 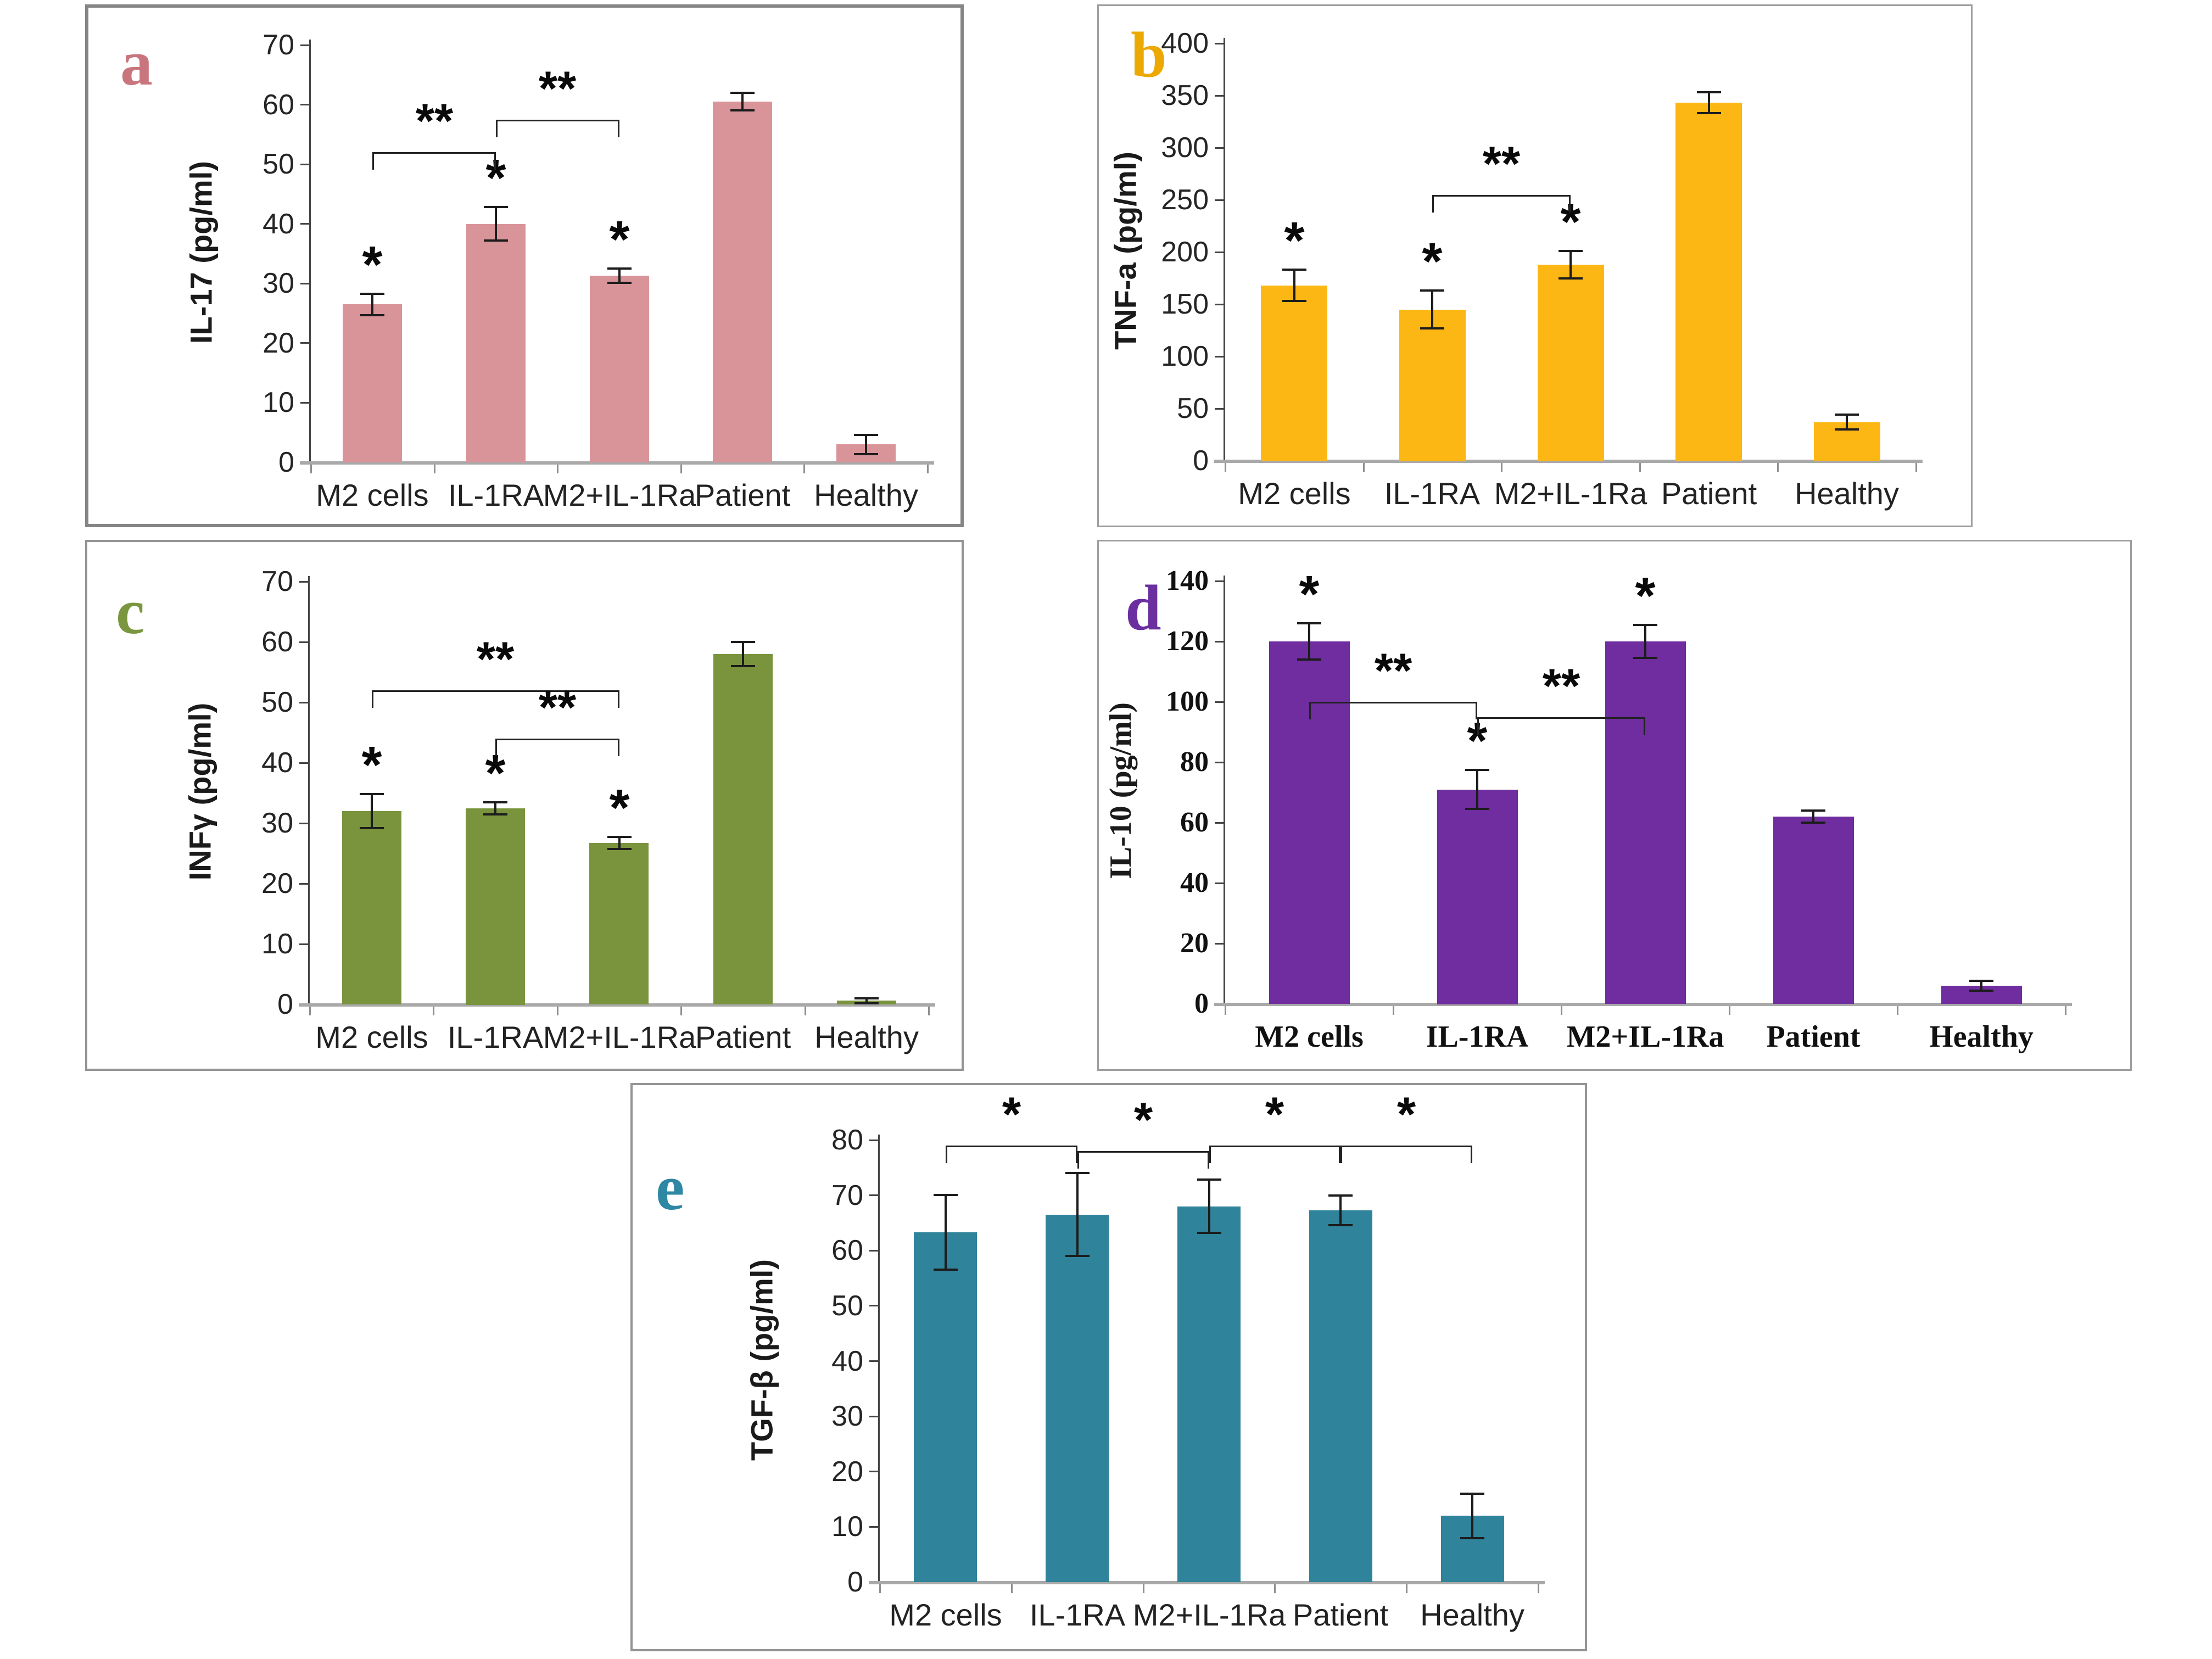 I want to click on y-axis-tick-label: 70, so click(x=277, y=581).